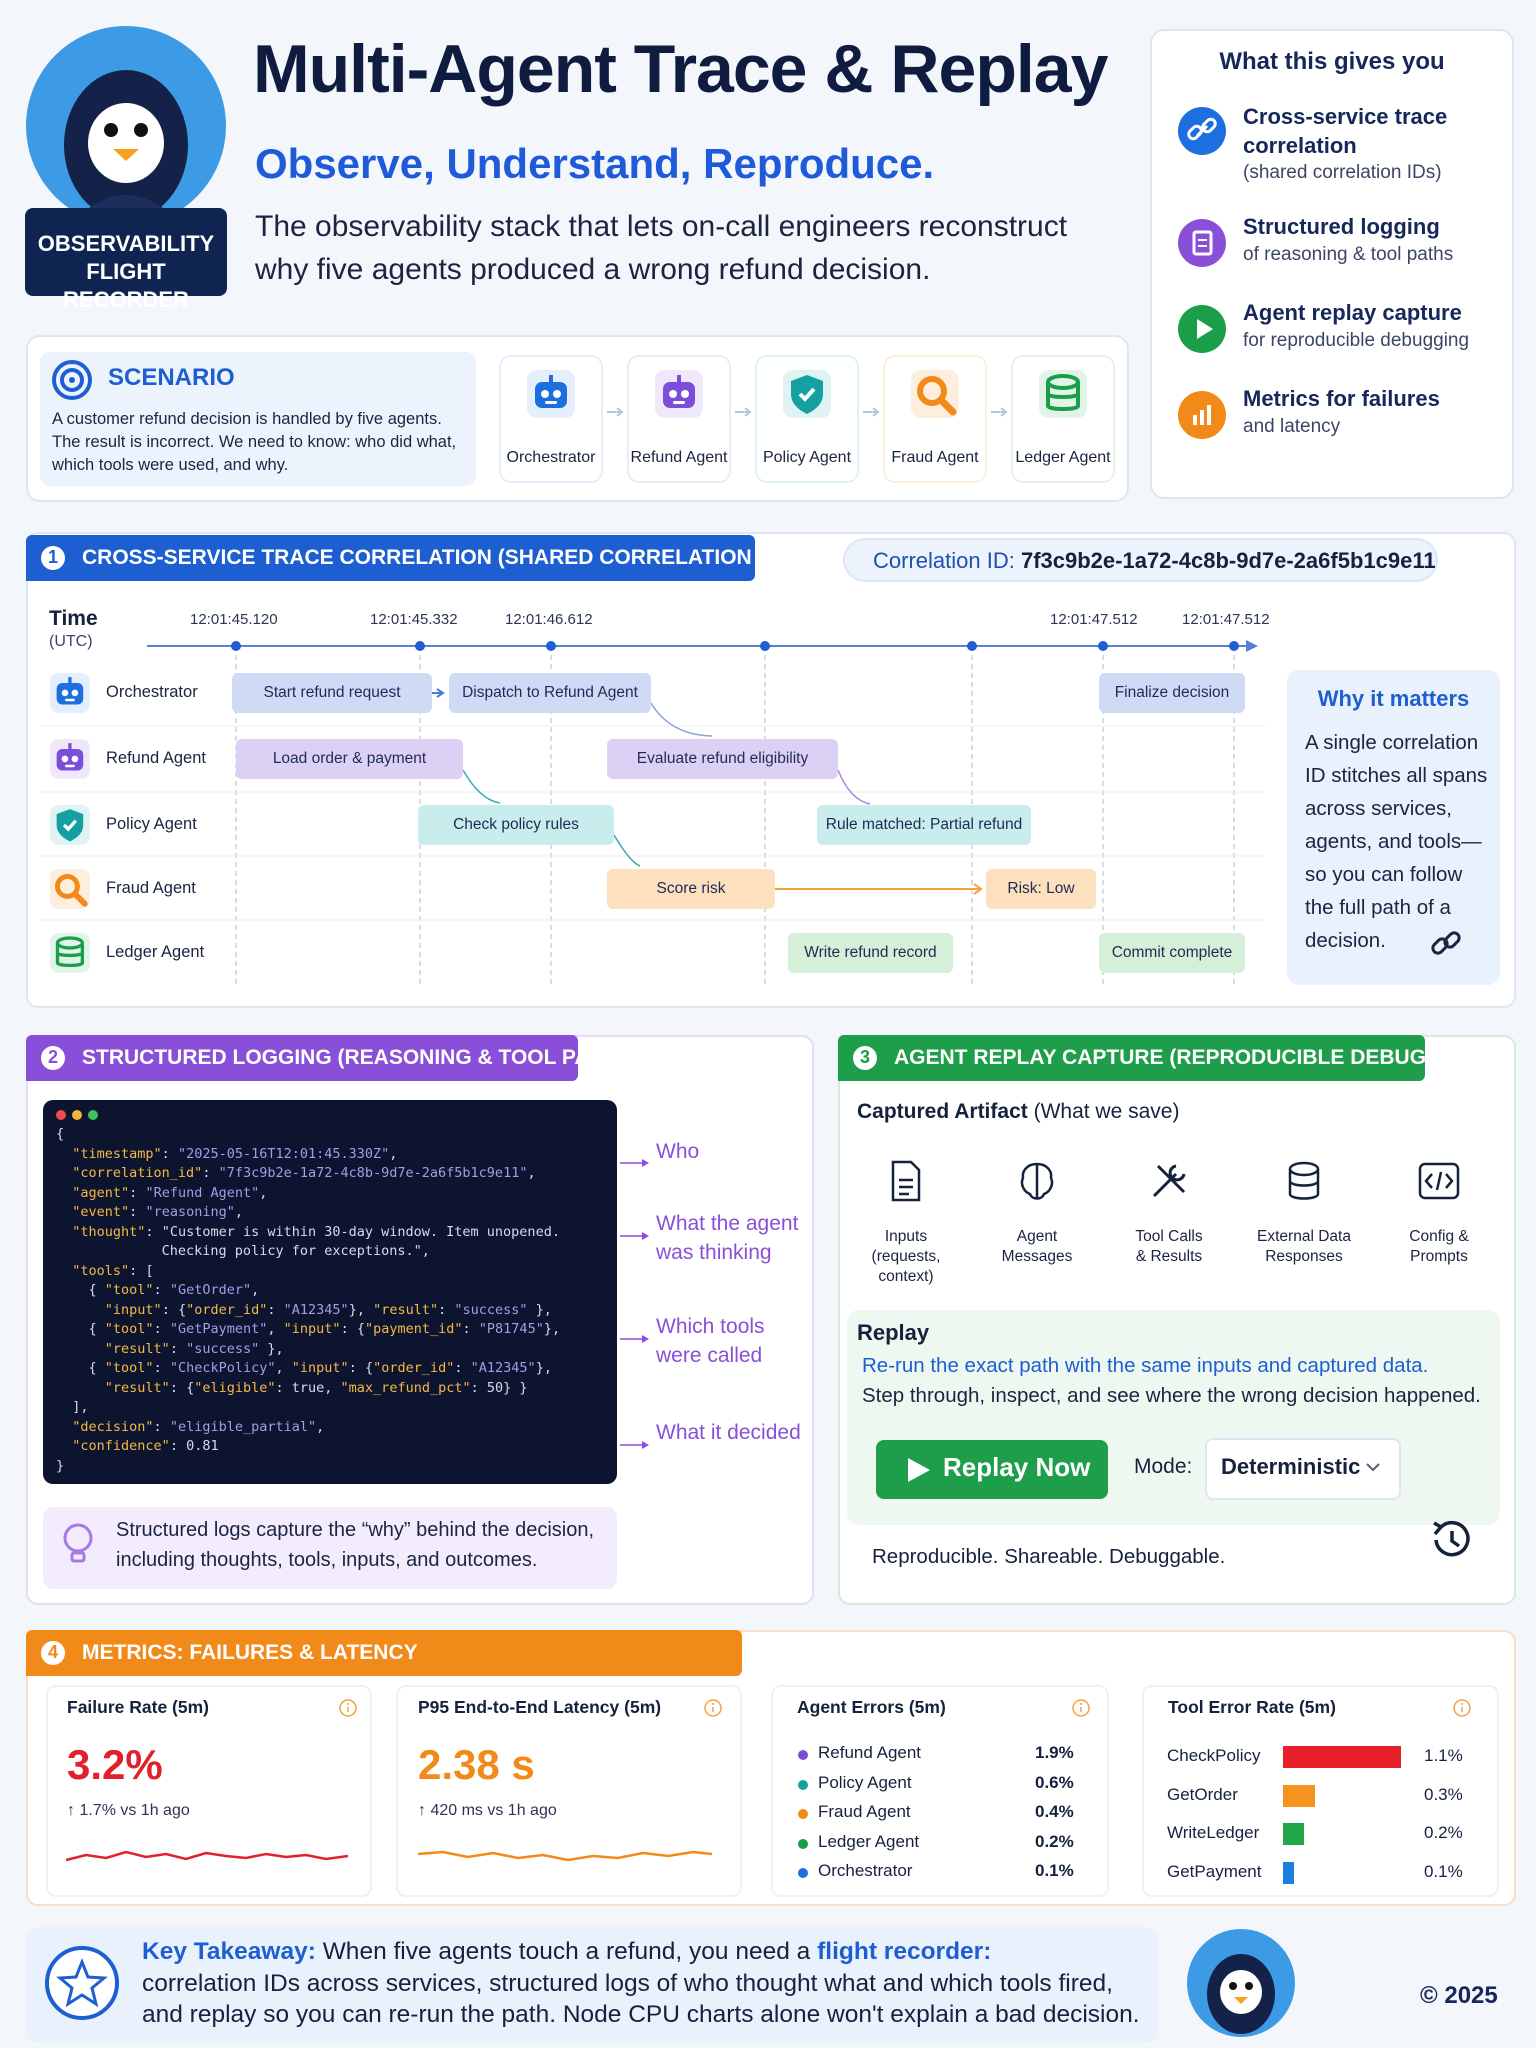 This screenshot has width=1536, height=2048. Describe the element at coordinates (1345, 131) in the screenshot. I see `benefit-title: Cross-service trace correlation` at that location.